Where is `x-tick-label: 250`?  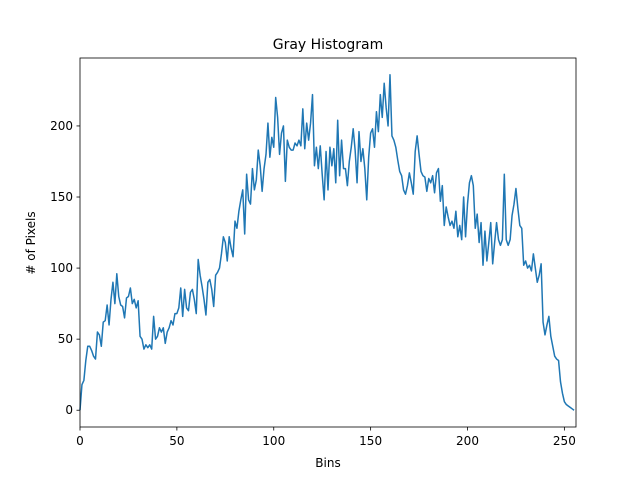 x-tick-label: 250 is located at coordinates (564, 441).